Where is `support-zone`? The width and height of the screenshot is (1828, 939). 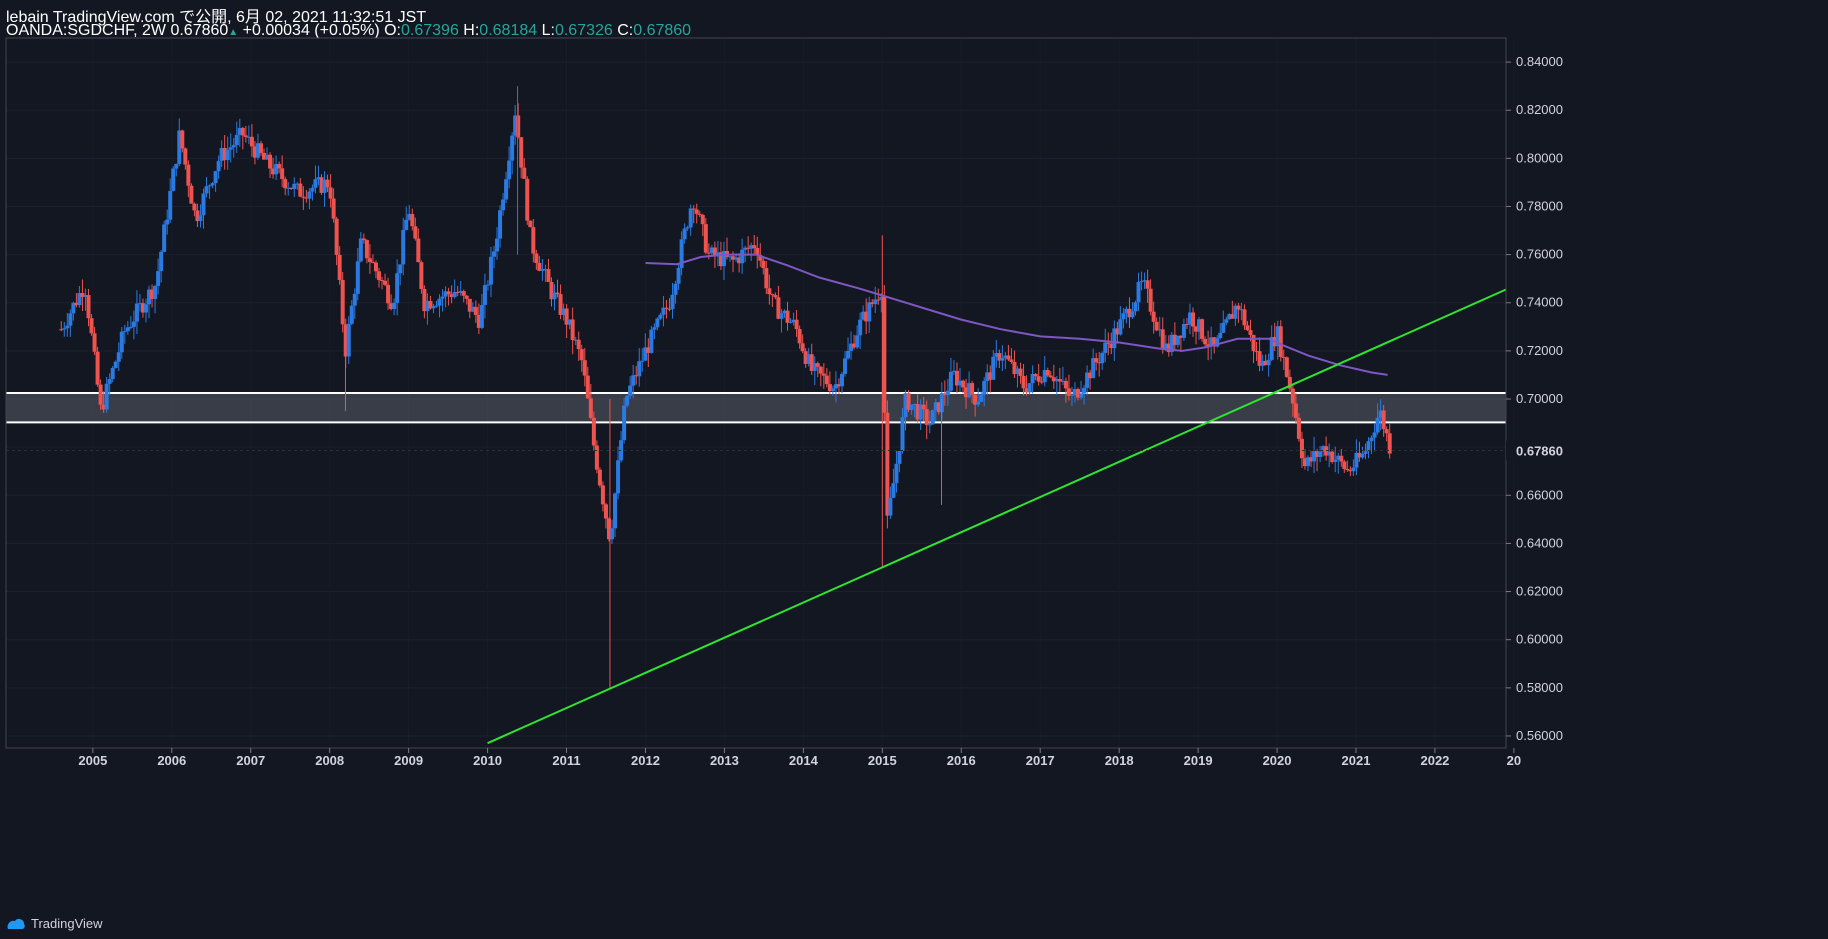
support-zone is located at coordinates (756, 408).